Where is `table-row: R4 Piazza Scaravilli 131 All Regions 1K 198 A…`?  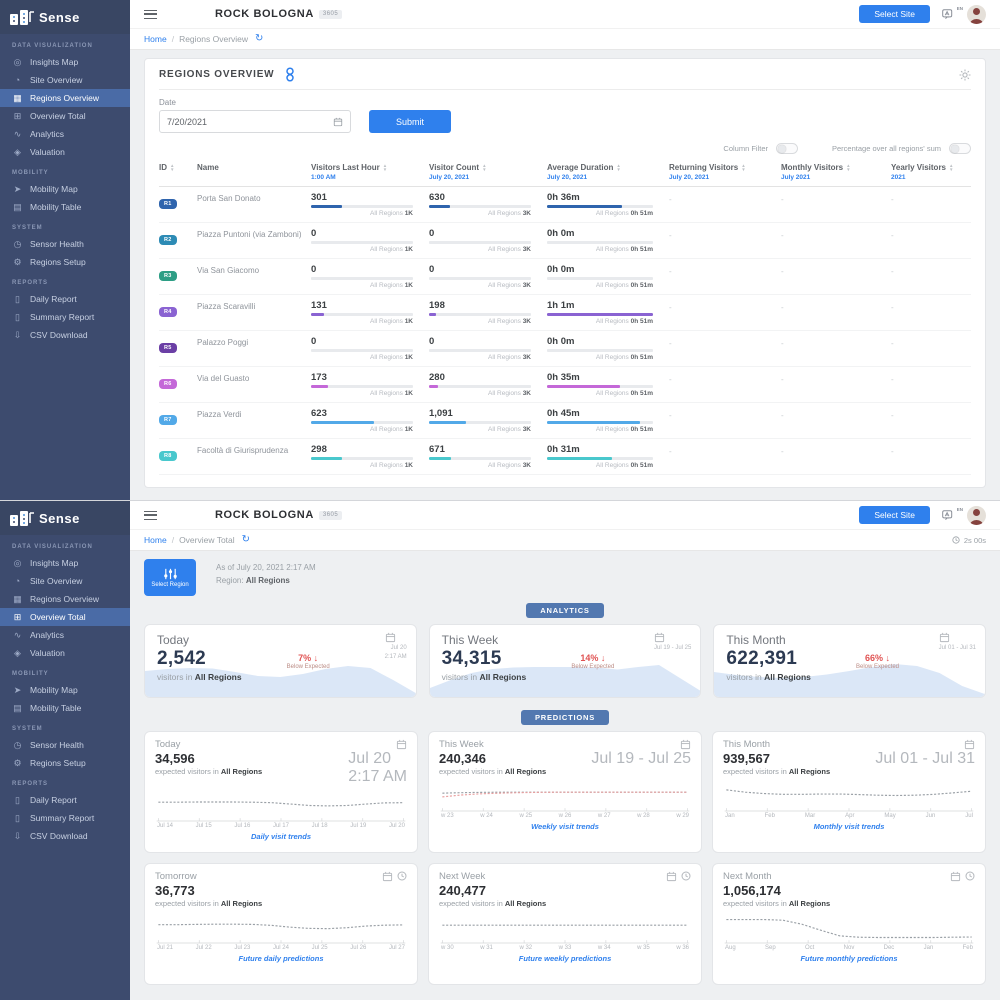 table-row: R4 Piazza Scaravilli 131 All Regions 1K 198 A… is located at coordinates (565, 313).